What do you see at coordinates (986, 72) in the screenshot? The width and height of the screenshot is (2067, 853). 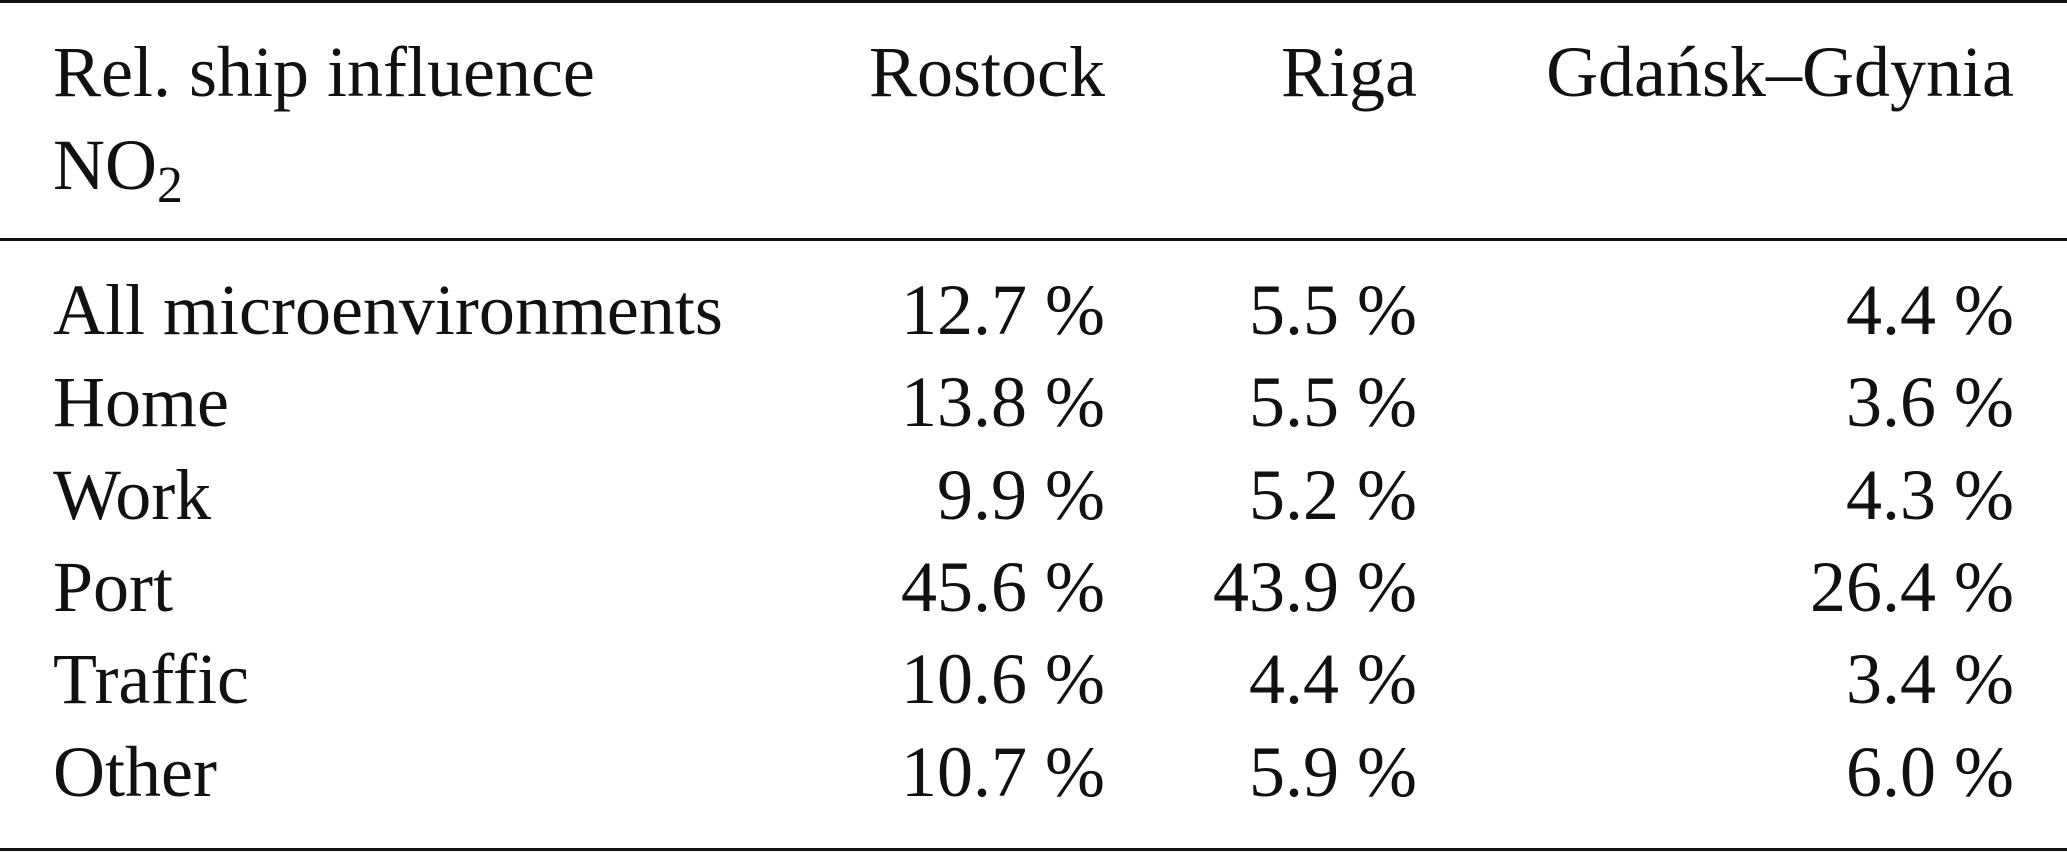 I see `column-header: Rostock` at bounding box center [986, 72].